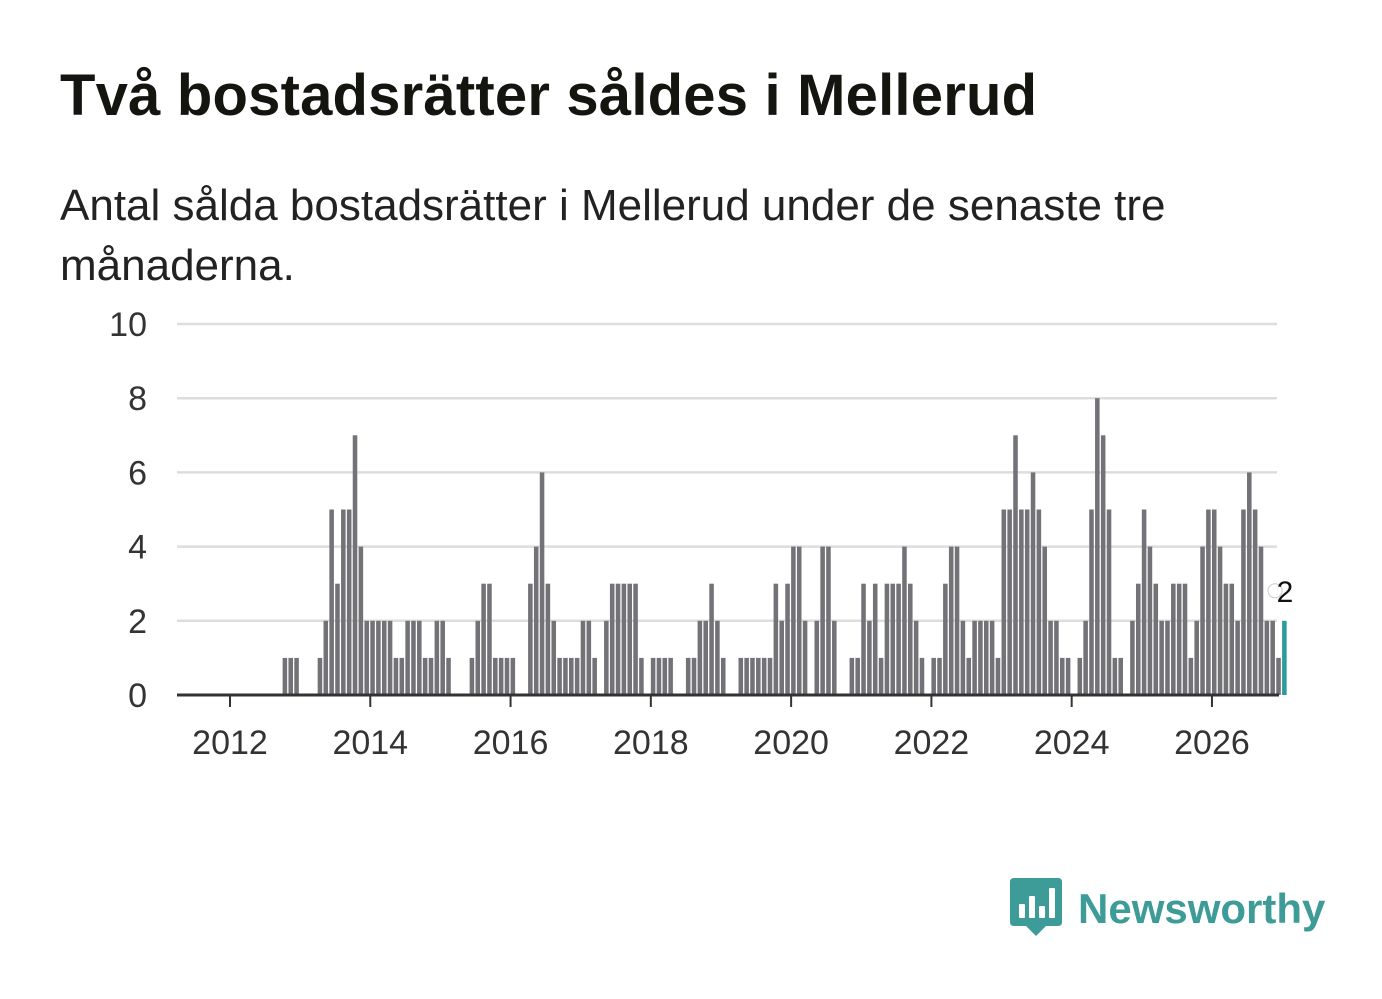 This screenshot has width=1382, height=999. What do you see at coordinates (651, 743) in the screenshot?
I see `x-tick-label: 2018` at bounding box center [651, 743].